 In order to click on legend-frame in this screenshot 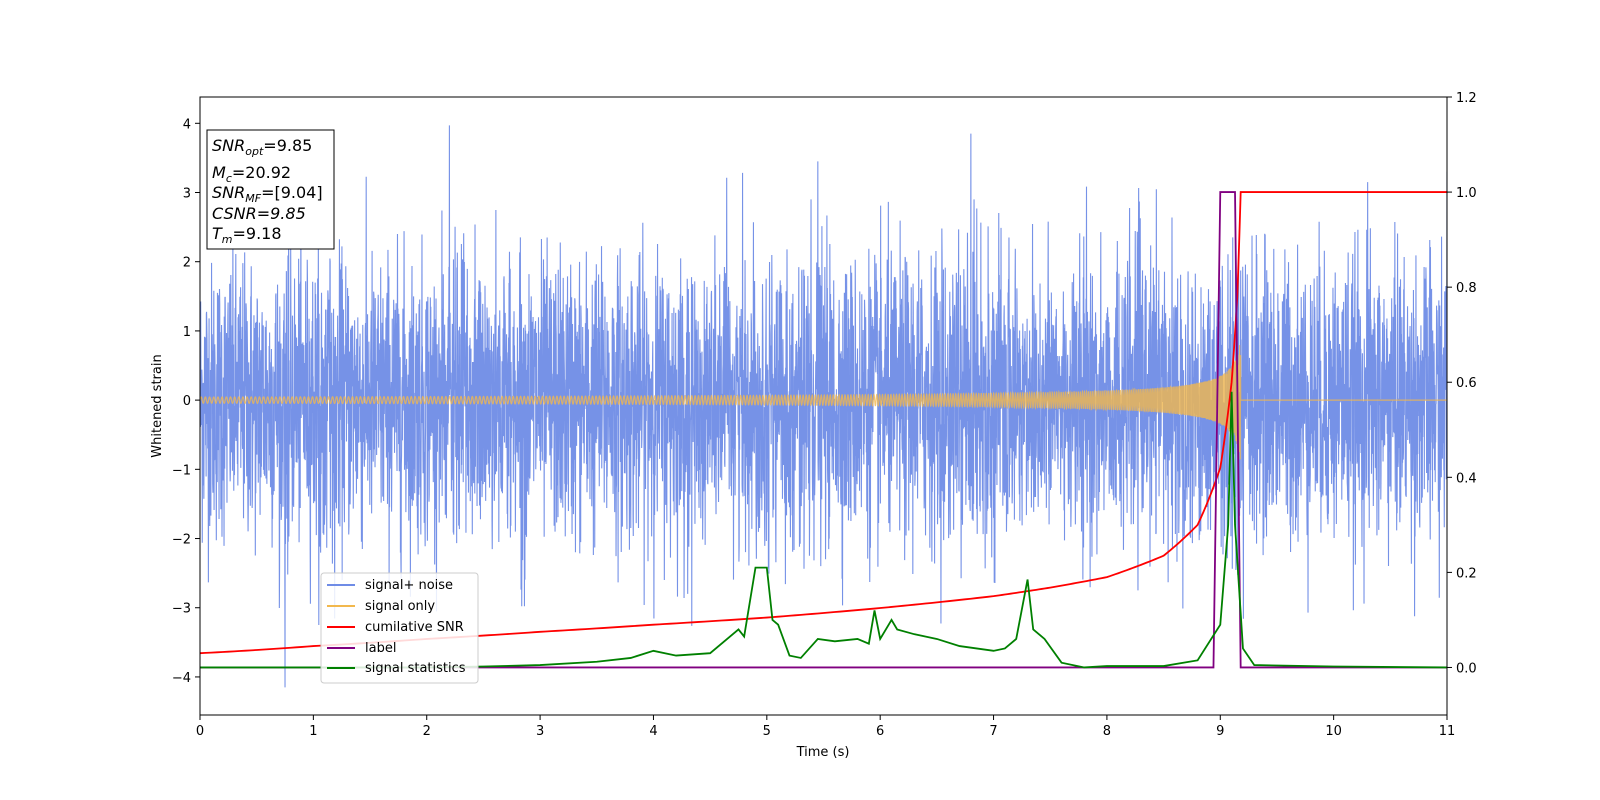, I will do `click(399, 628)`.